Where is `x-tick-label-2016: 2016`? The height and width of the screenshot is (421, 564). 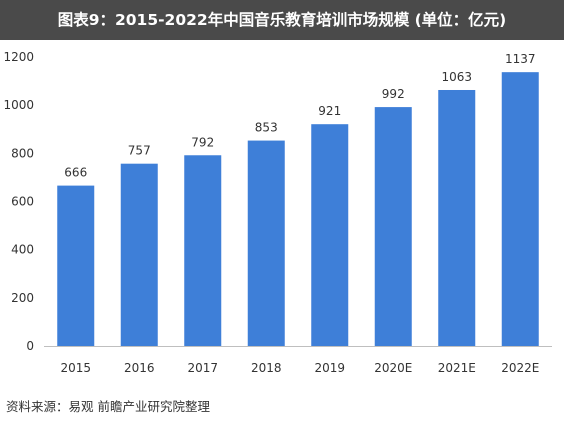 x-tick-label-2016: 2016 is located at coordinates (139, 368).